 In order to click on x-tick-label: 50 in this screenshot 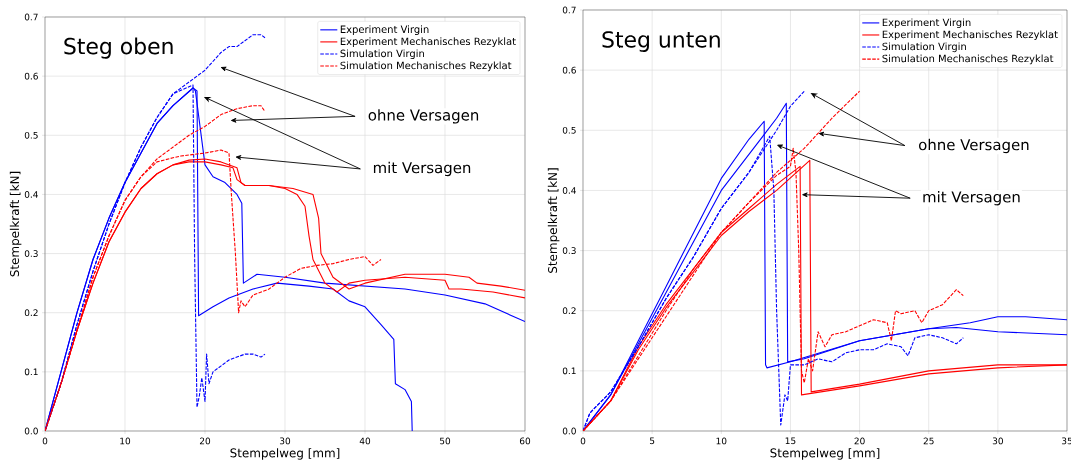, I will do `click(445, 441)`.